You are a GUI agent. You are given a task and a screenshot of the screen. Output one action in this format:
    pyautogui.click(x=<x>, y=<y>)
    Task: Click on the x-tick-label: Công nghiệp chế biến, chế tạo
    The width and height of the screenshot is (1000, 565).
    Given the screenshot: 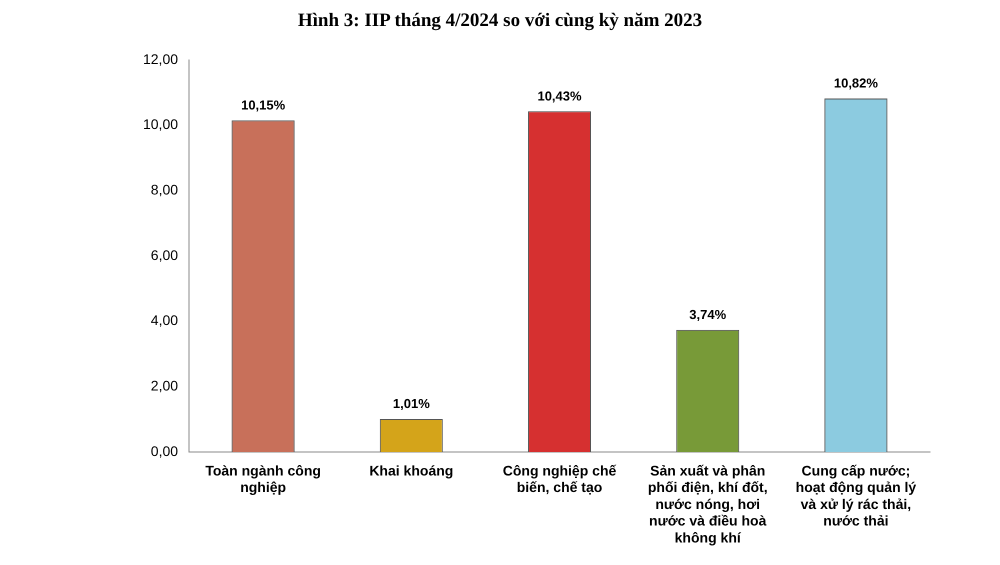 What is the action you would take?
    pyautogui.click(x=559, y=479)
    